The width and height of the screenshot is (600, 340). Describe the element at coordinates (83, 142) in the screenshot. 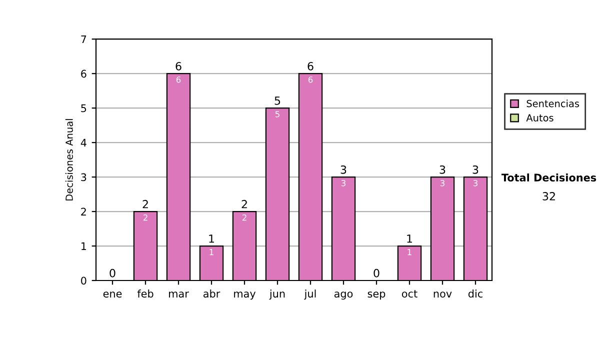

I see `y-tick-label: 4` at that location.